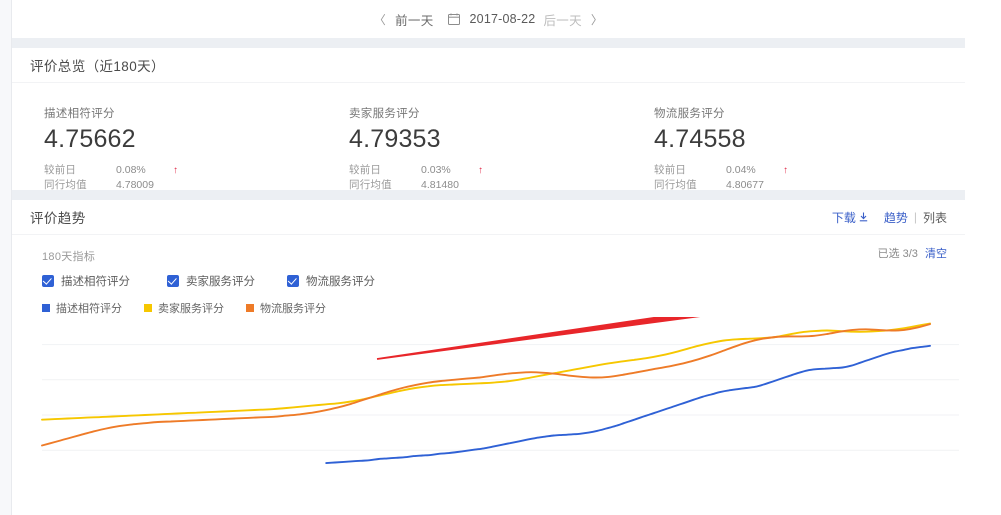  What do you see at coordinates (469, 149) in the screenshot?
I see `metric-card-seller-service: 卖家服务评分 4.79353 较前日 0.03% ↑ 同行均值 4.81480` at bounding box center [469, 149].